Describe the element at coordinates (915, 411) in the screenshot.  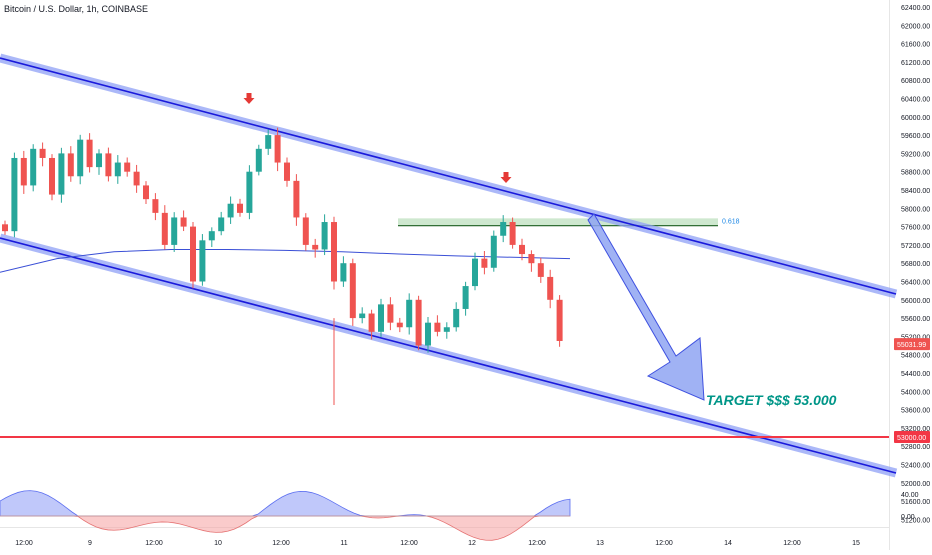
I see `y-tick-label: 53600.00` at that location.